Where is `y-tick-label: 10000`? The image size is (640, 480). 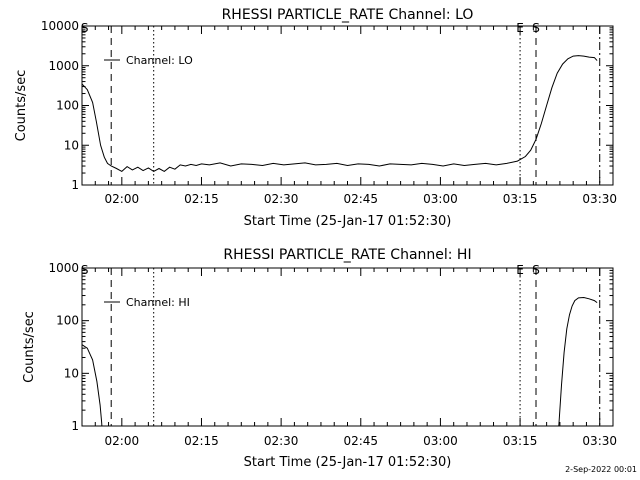 y-tick-label: 10000 is located at coordinates (60, 26).